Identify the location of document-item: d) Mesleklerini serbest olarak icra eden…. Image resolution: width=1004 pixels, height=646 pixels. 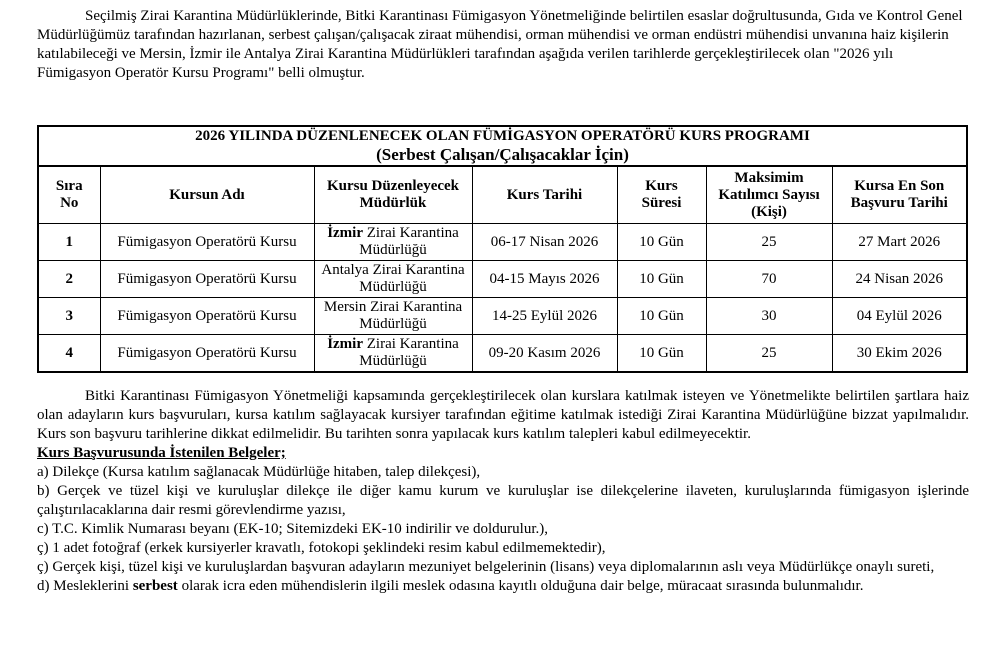
(503, 586).